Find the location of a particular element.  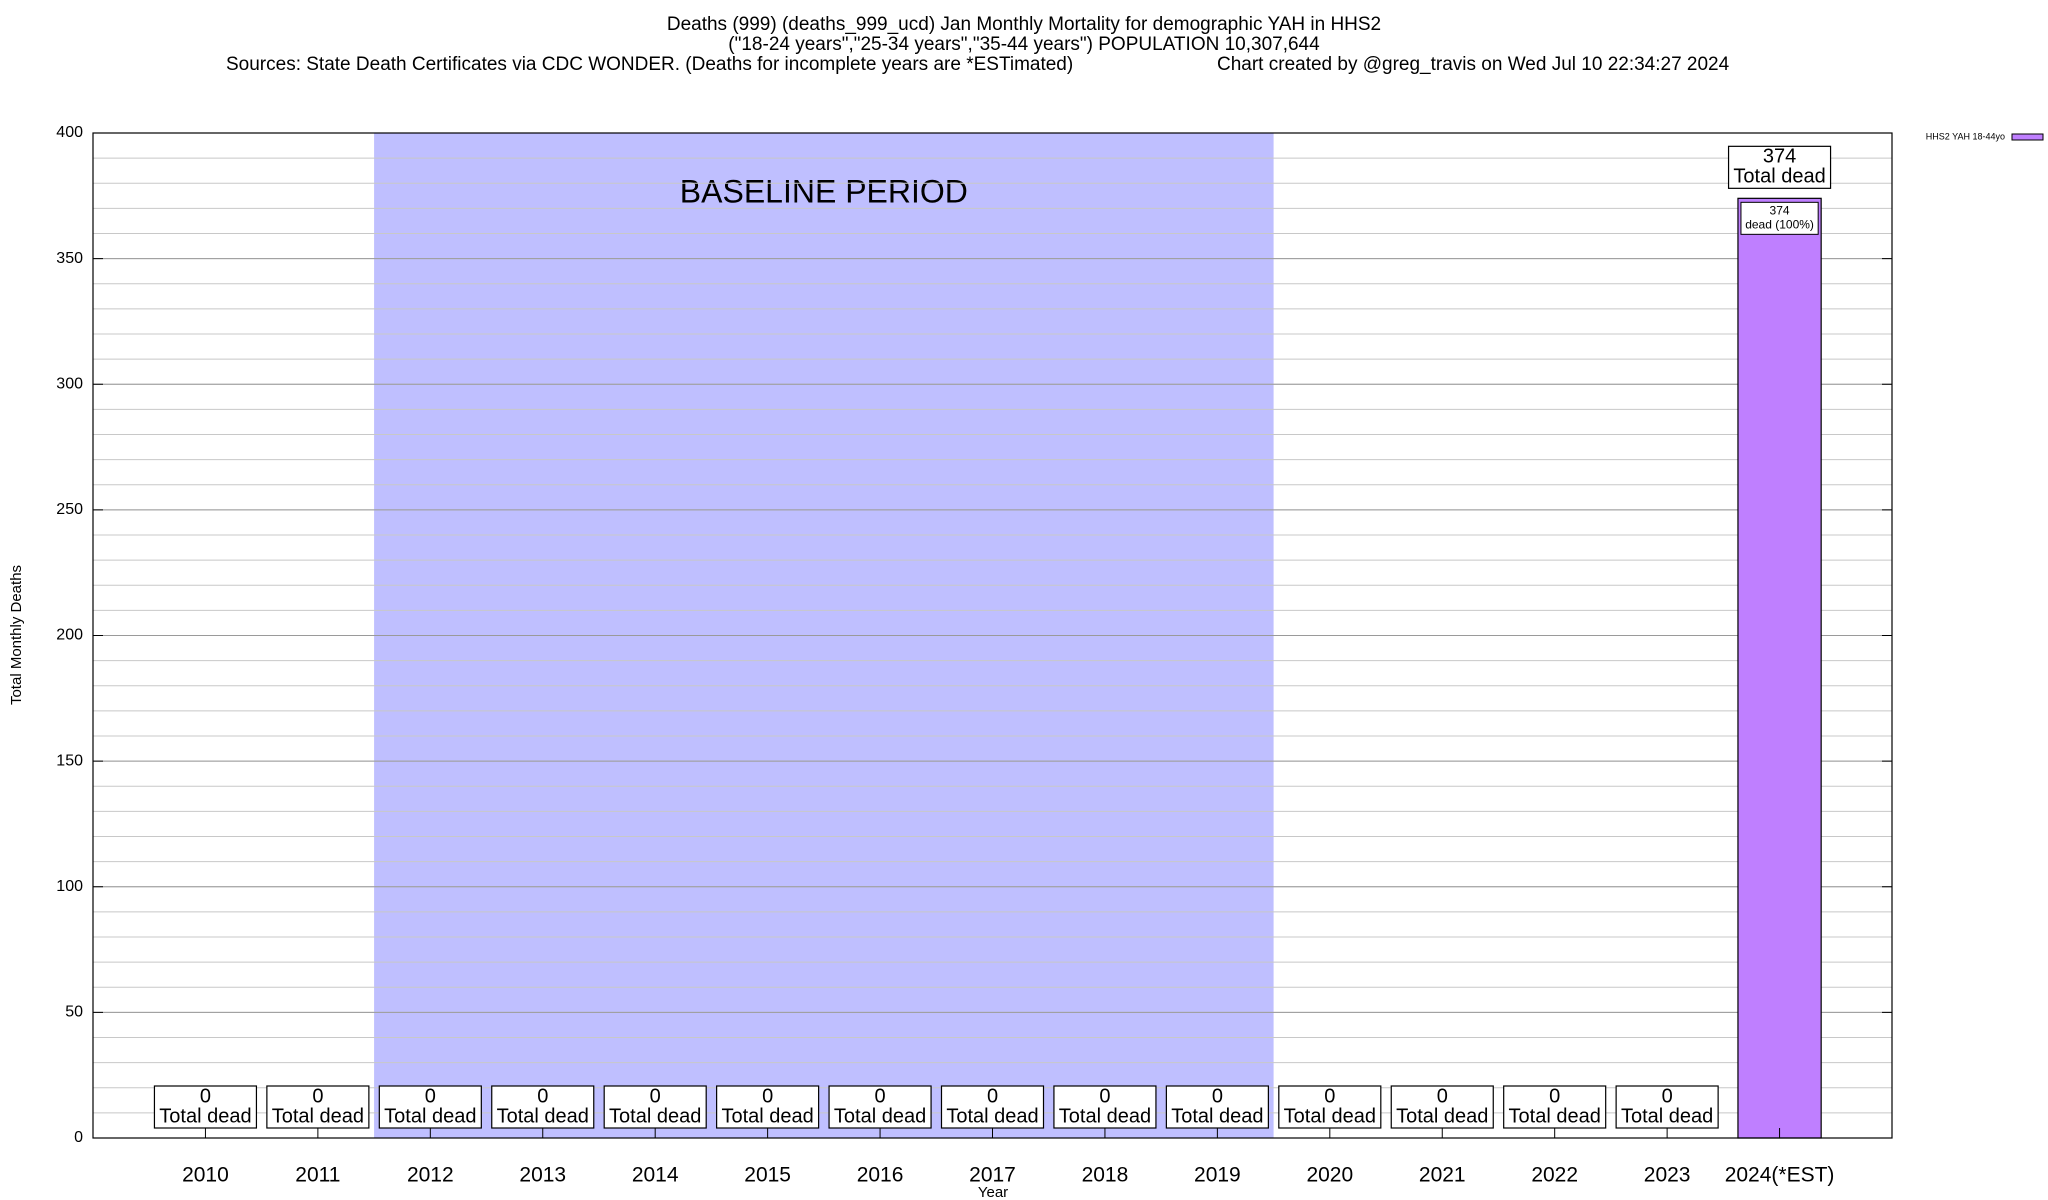

y-tick-label: 150 is located at coordinates (69, 760).